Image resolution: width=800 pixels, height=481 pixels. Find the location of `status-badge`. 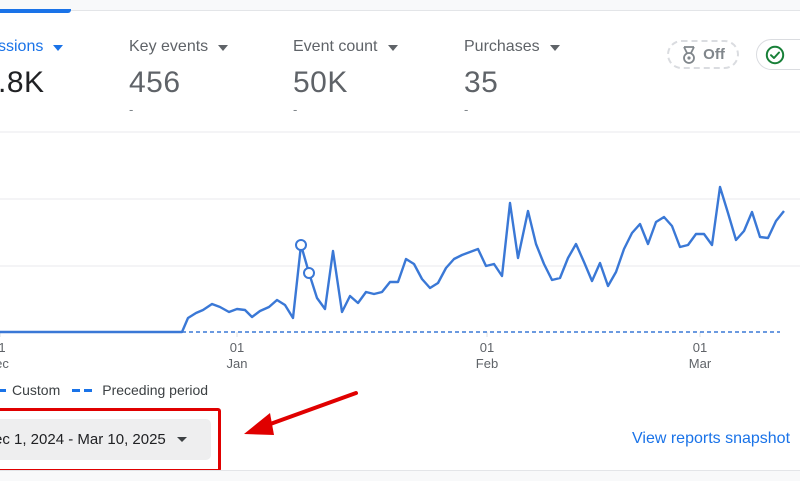

status-badge is located at coordinates (778, 54).